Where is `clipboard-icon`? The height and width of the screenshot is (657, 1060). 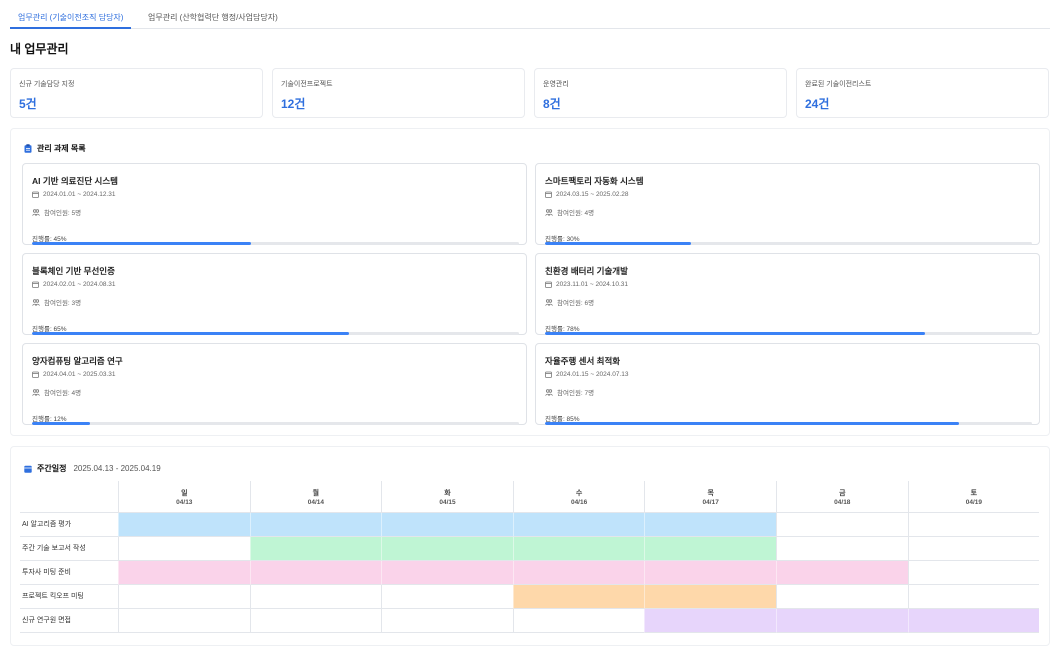
clipboard-icon is located at coordinates (28, 148).